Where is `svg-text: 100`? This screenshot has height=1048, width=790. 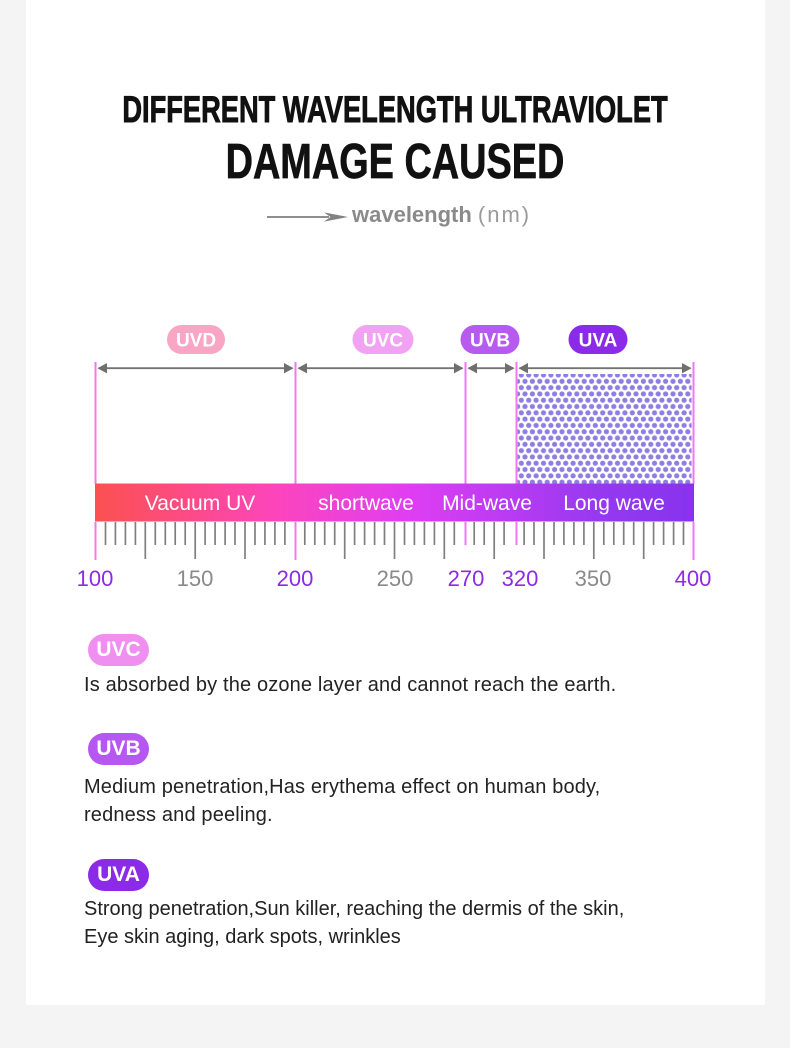
svg-text: 100 is located at coordinates (95, 578).